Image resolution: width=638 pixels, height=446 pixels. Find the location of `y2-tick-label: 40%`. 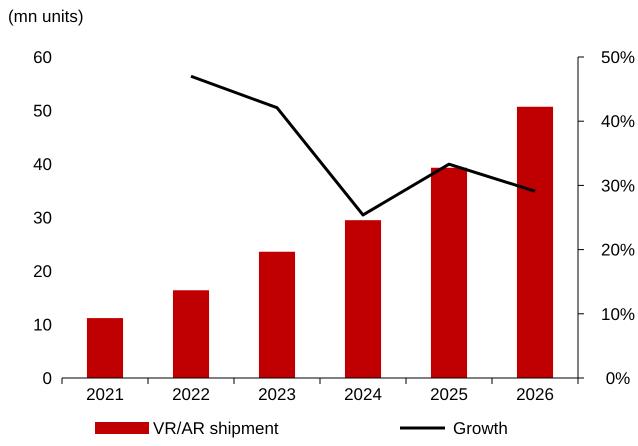

y2-tick-label: 40% is located at coordinates (618, 122).